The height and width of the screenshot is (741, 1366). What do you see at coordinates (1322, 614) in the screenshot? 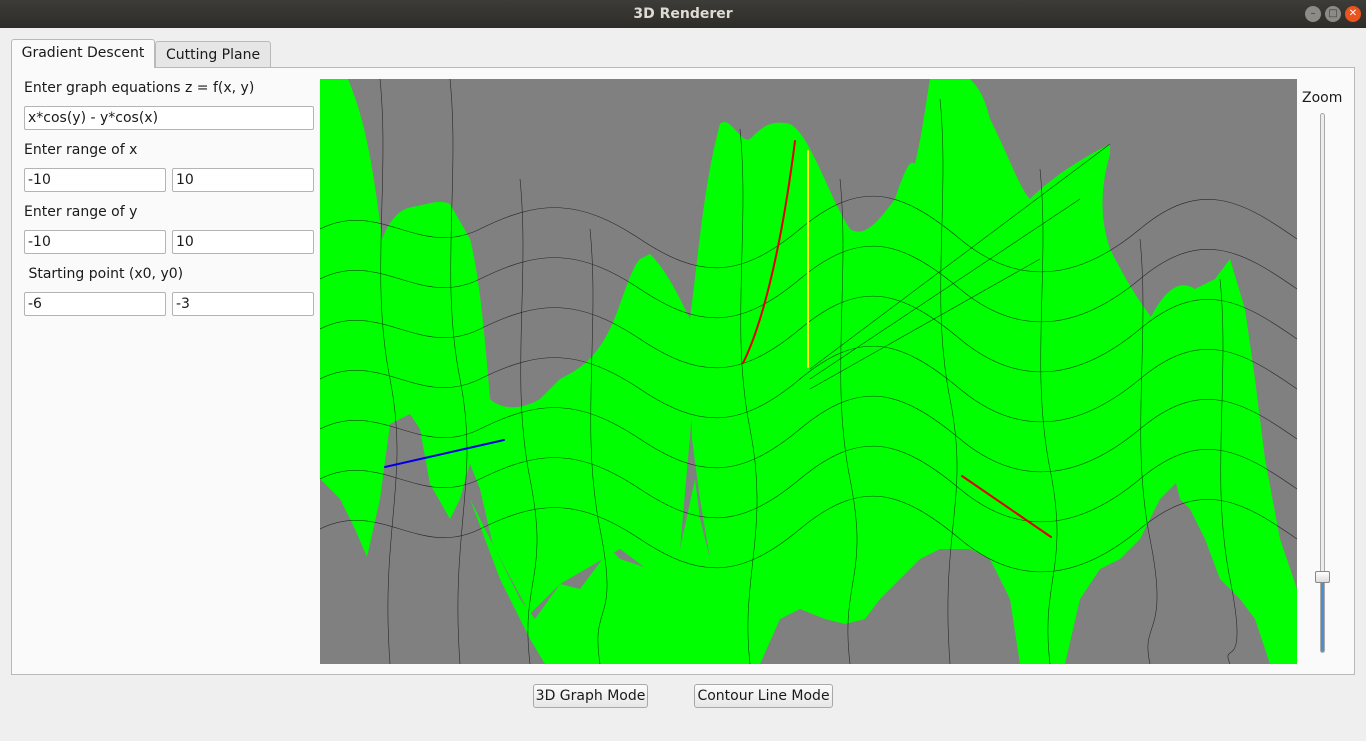
I see `zoom-slider-fill` at bounding box center [1322, 614].